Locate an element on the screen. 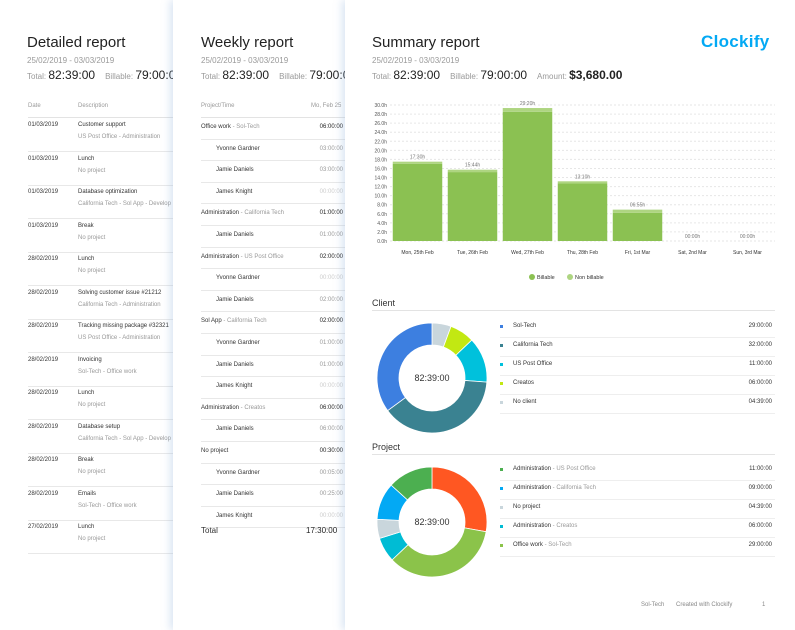 The image size is (795, 630). row-name: Administration - California Tech is located at coordinates (242, 213).